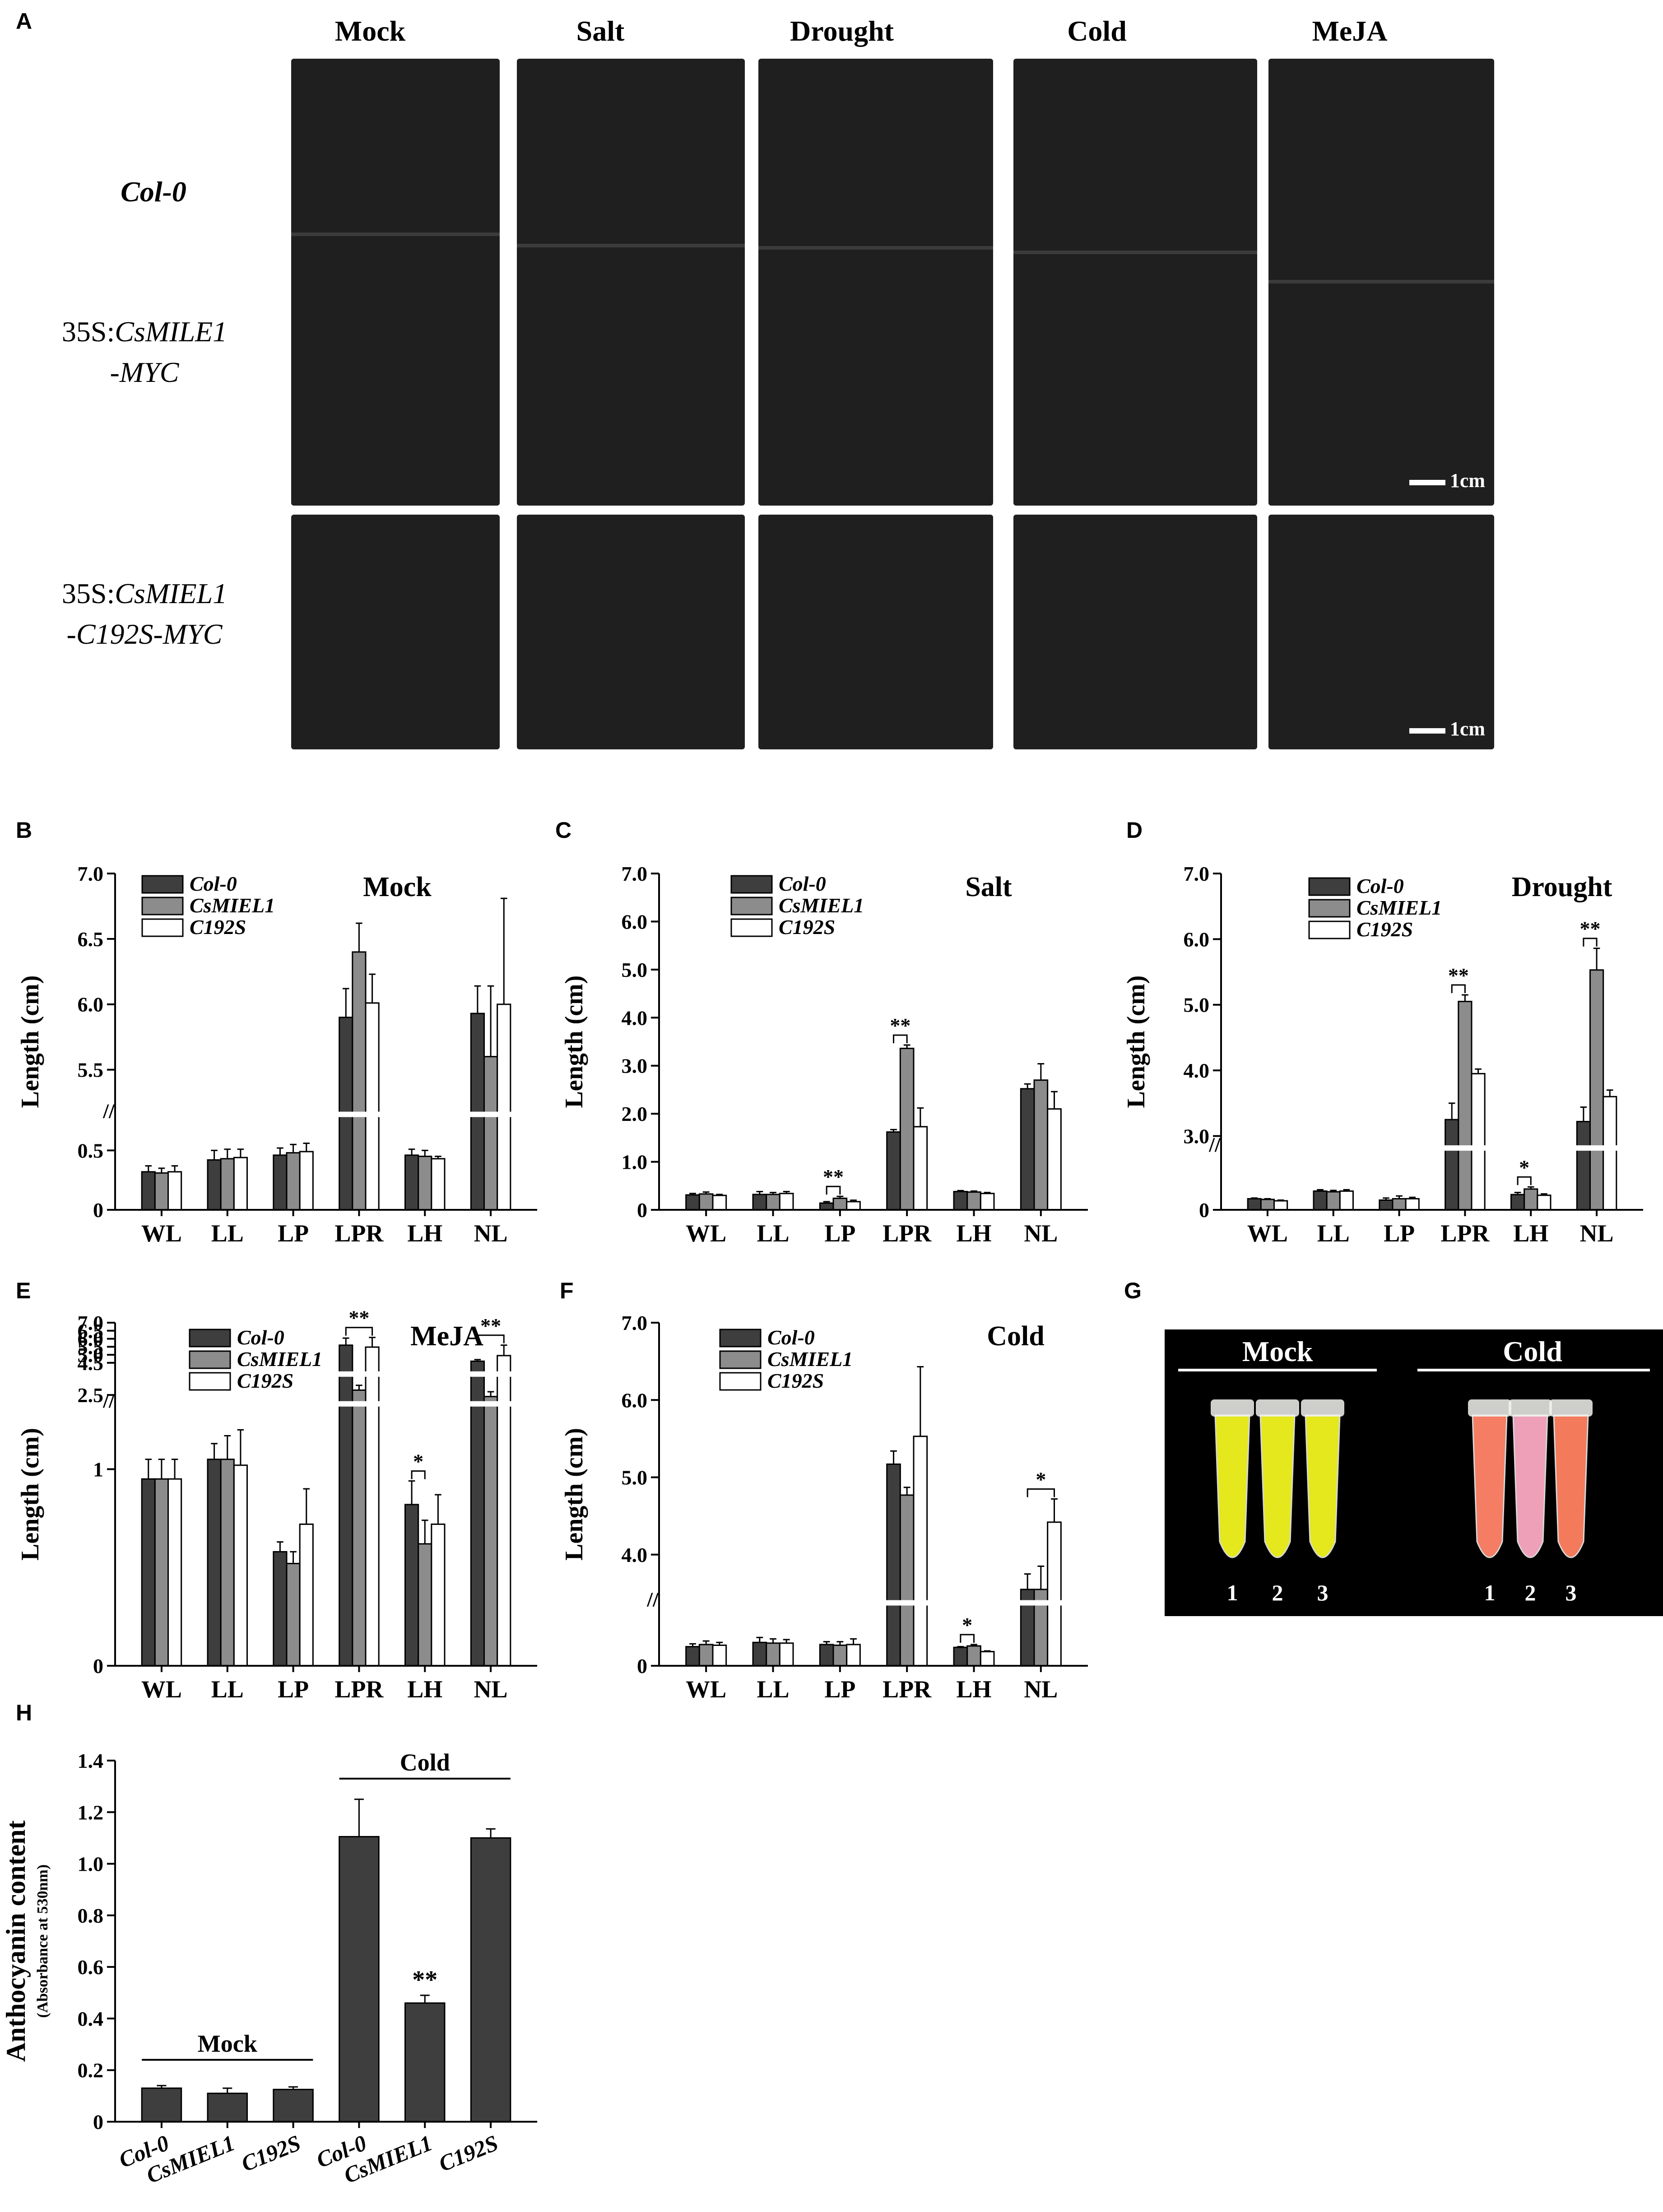  What do you see at coordinates (91, 1331) in the screenshot?
I see `y-tick-label: 6.5` at bounding box center [91, 1331].